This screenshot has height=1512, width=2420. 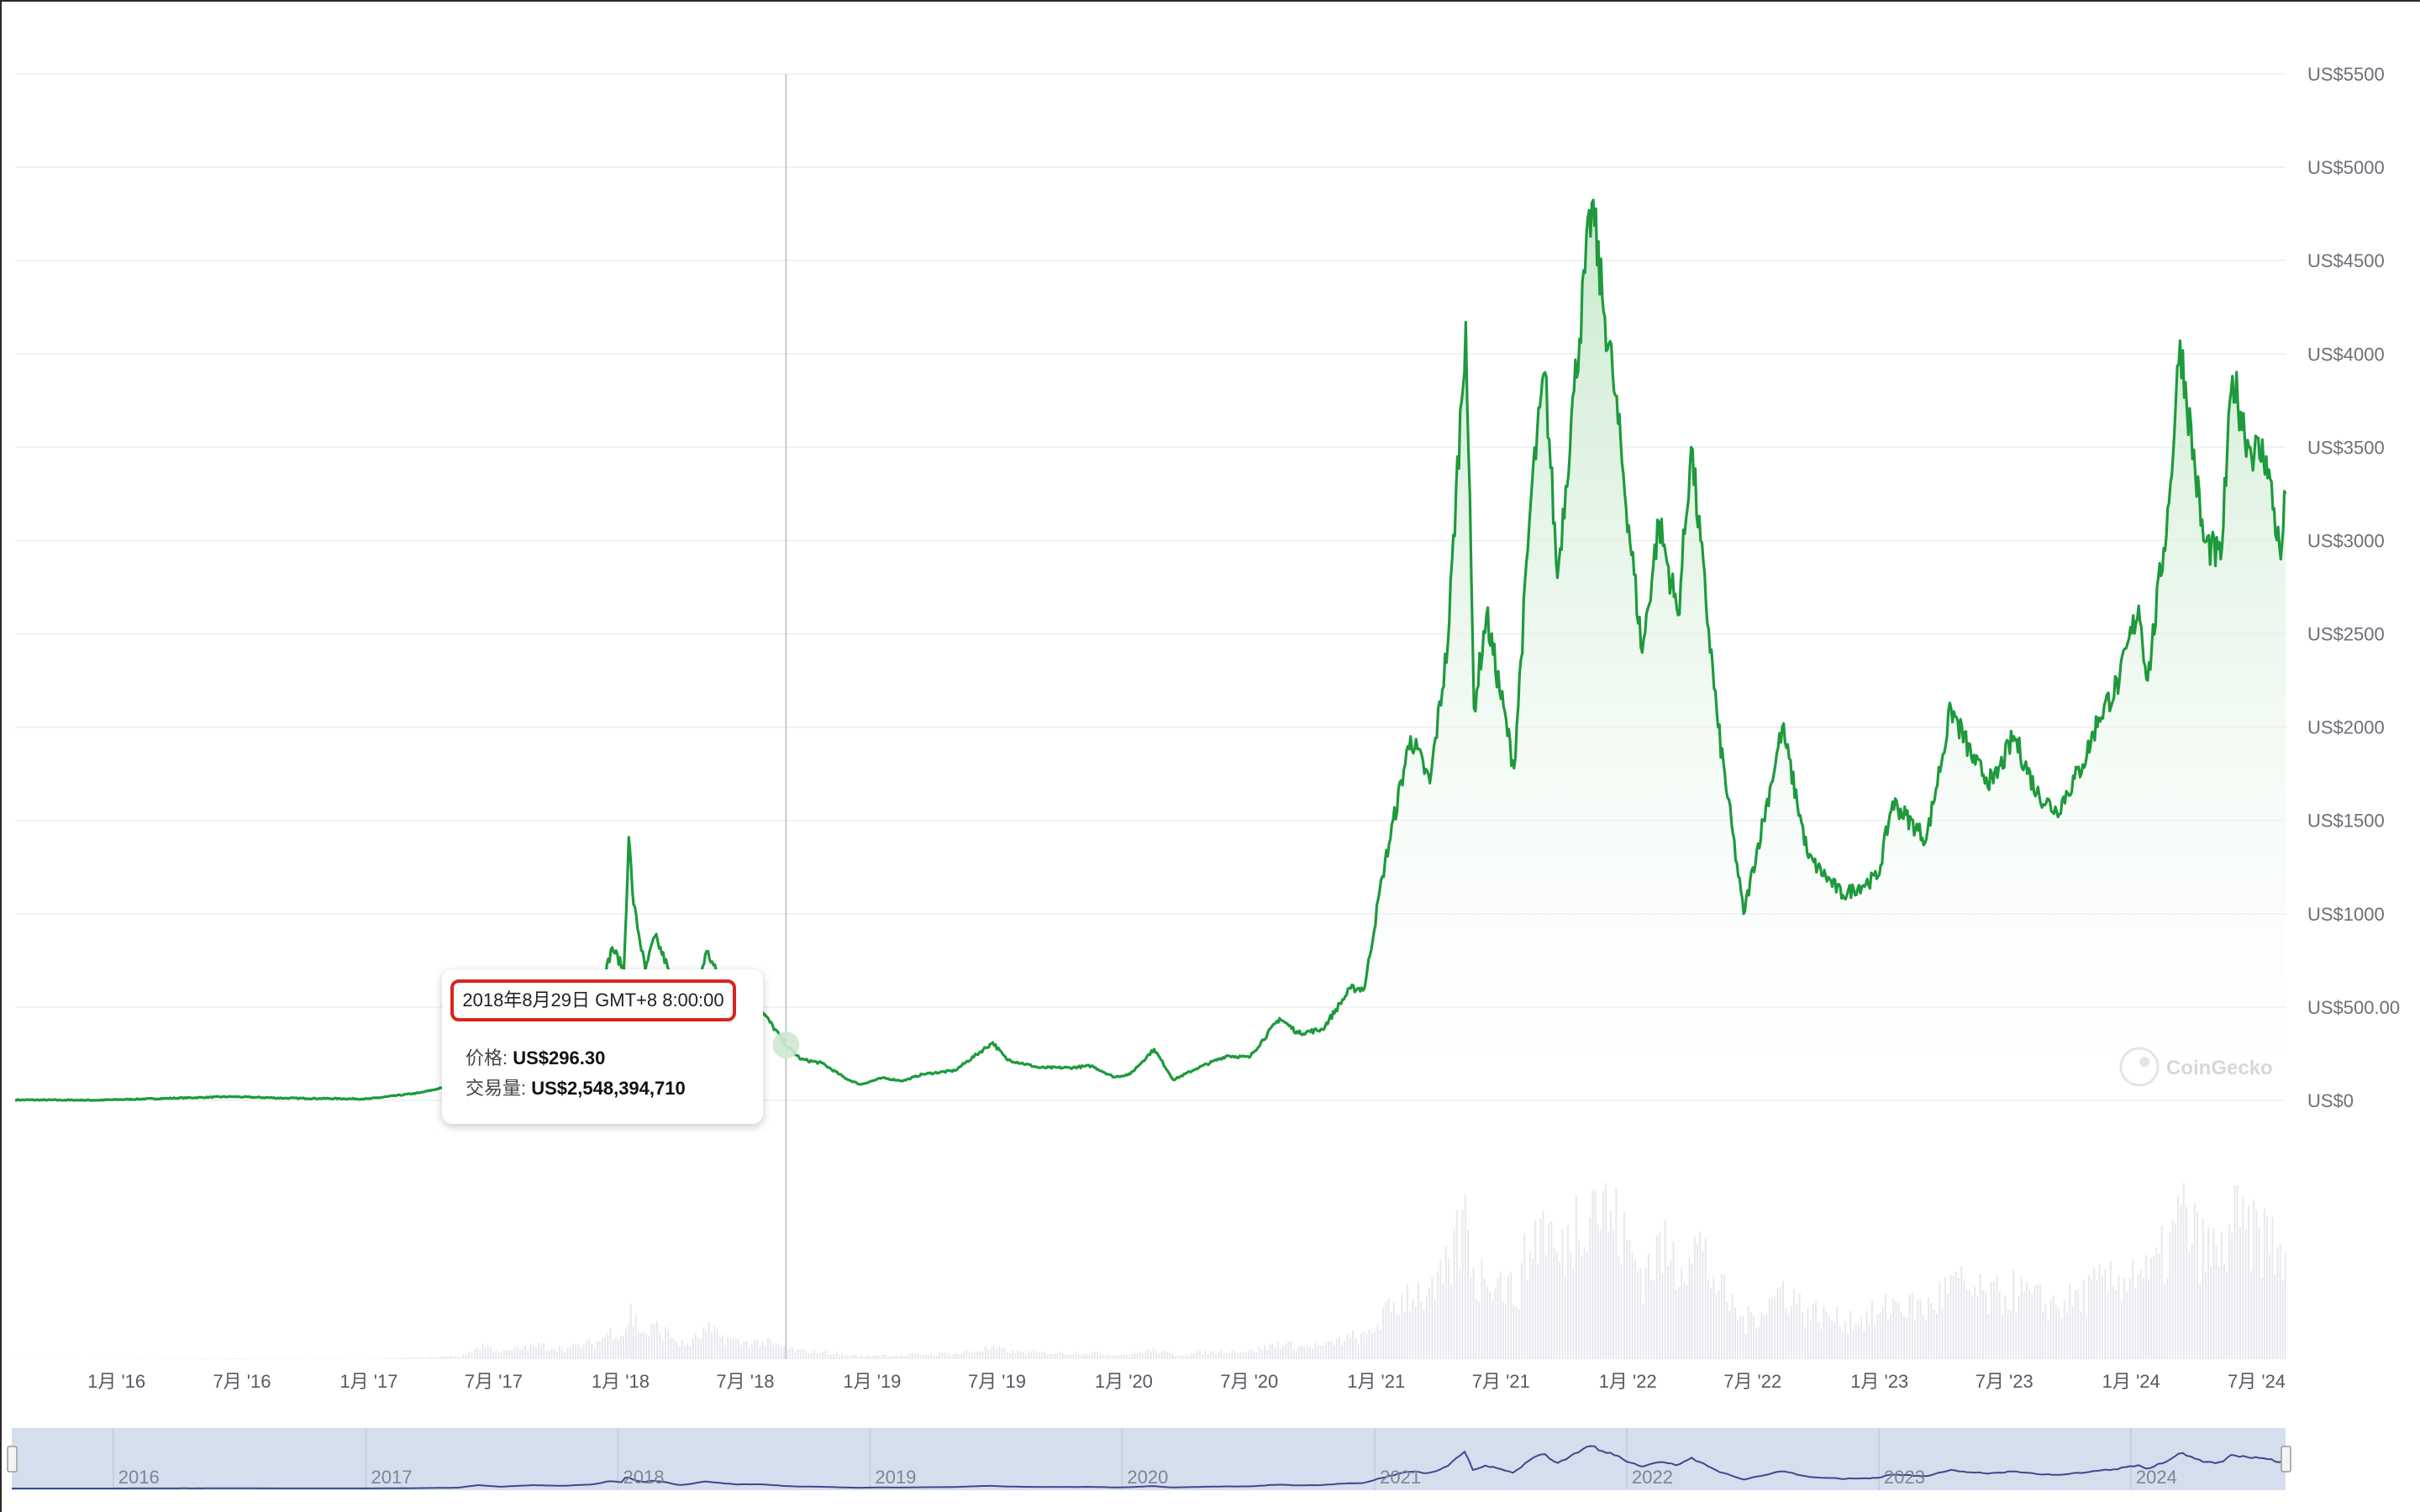 What do you see at coordinates (2286, 1459) in the screenshot?
I see `navigator-right-handle` at bounding box center [2286, 1459].